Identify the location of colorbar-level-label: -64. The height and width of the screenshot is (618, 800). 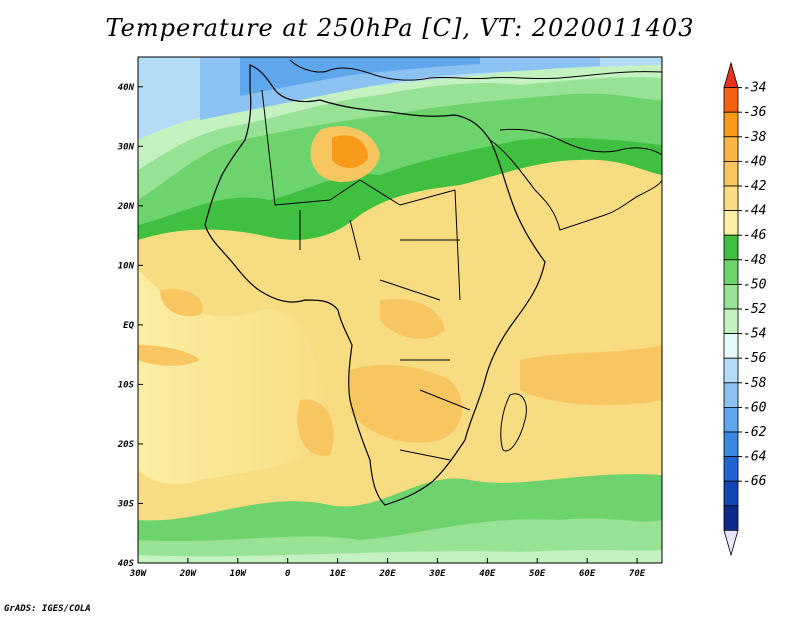
(754, 457).